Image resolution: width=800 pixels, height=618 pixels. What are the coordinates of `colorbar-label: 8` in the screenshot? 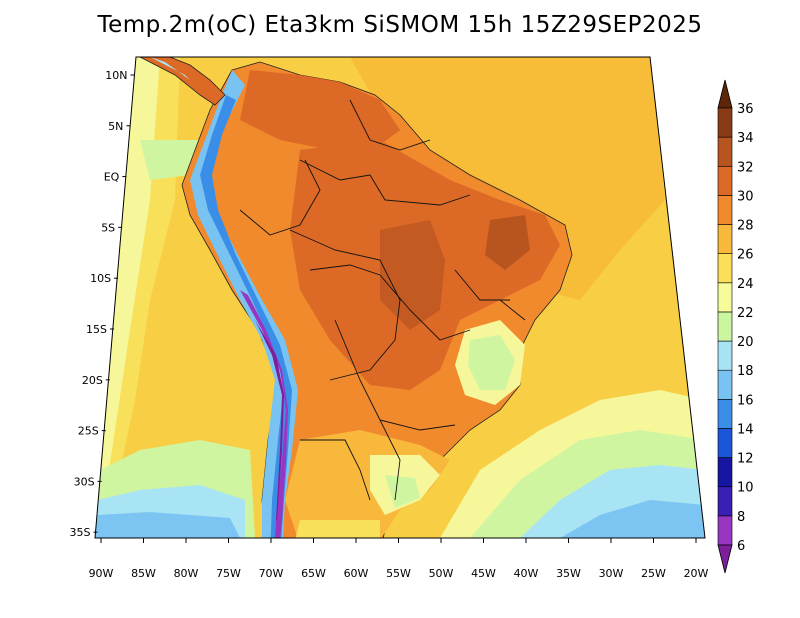 It's located at (741, 517).